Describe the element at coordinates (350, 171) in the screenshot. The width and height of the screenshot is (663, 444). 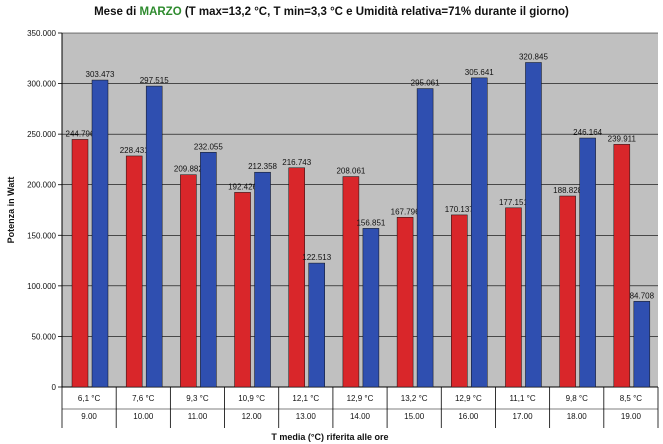
I see `data-label-series1: 208.061` at that location.